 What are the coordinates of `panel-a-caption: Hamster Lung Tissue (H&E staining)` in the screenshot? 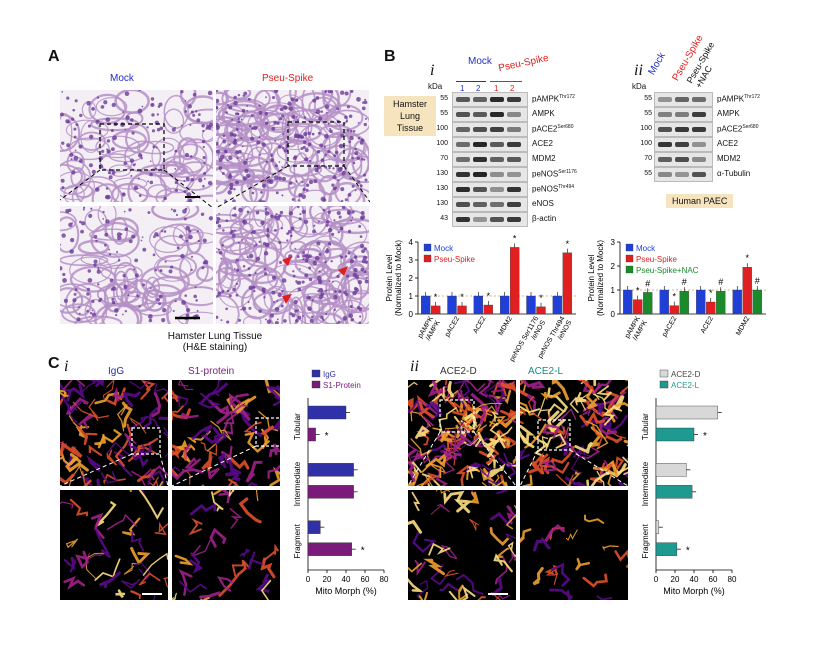 It's located at (215, 342).